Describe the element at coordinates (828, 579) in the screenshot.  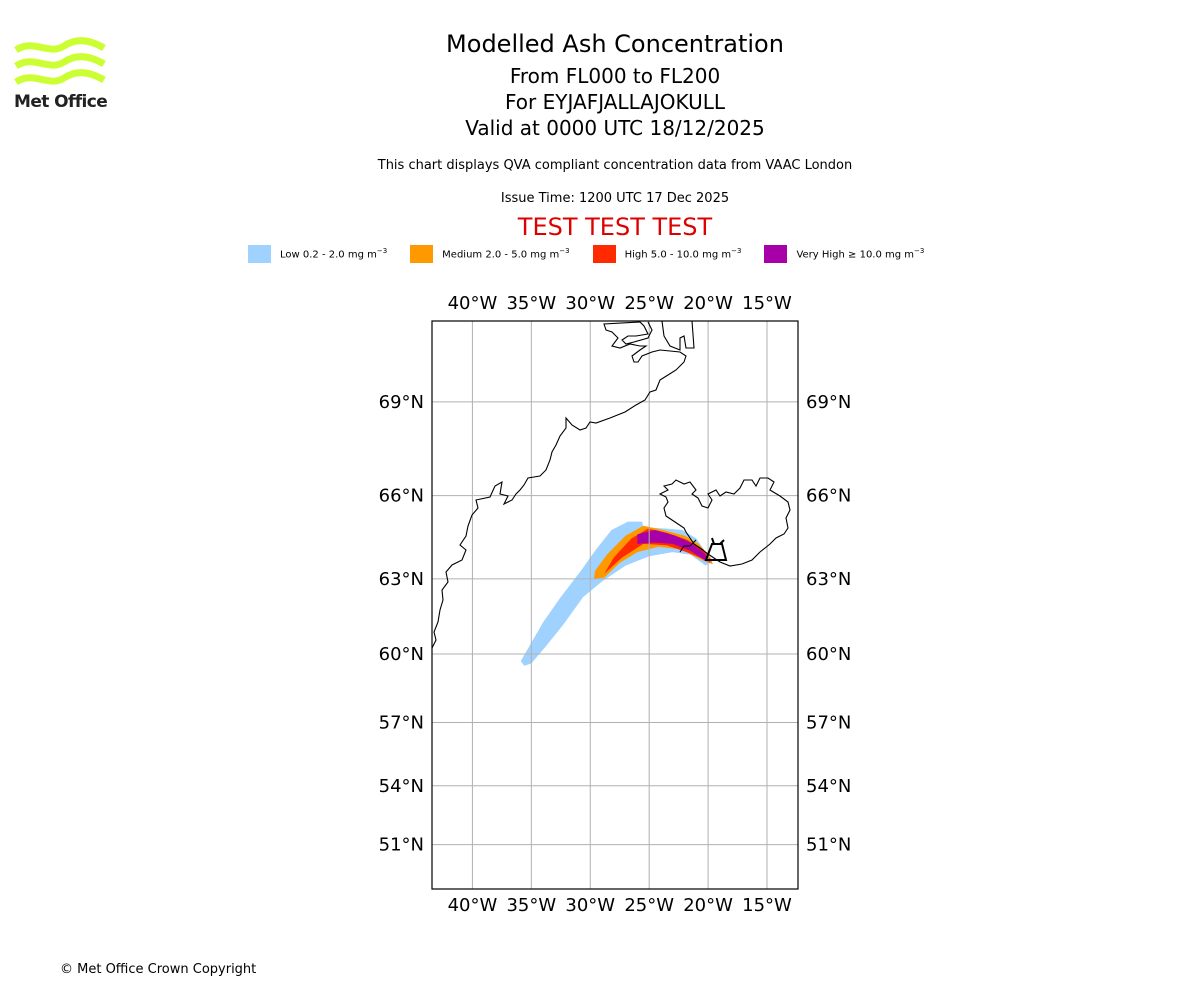
I see `right-lat-tick-label: 63°N` at that location.